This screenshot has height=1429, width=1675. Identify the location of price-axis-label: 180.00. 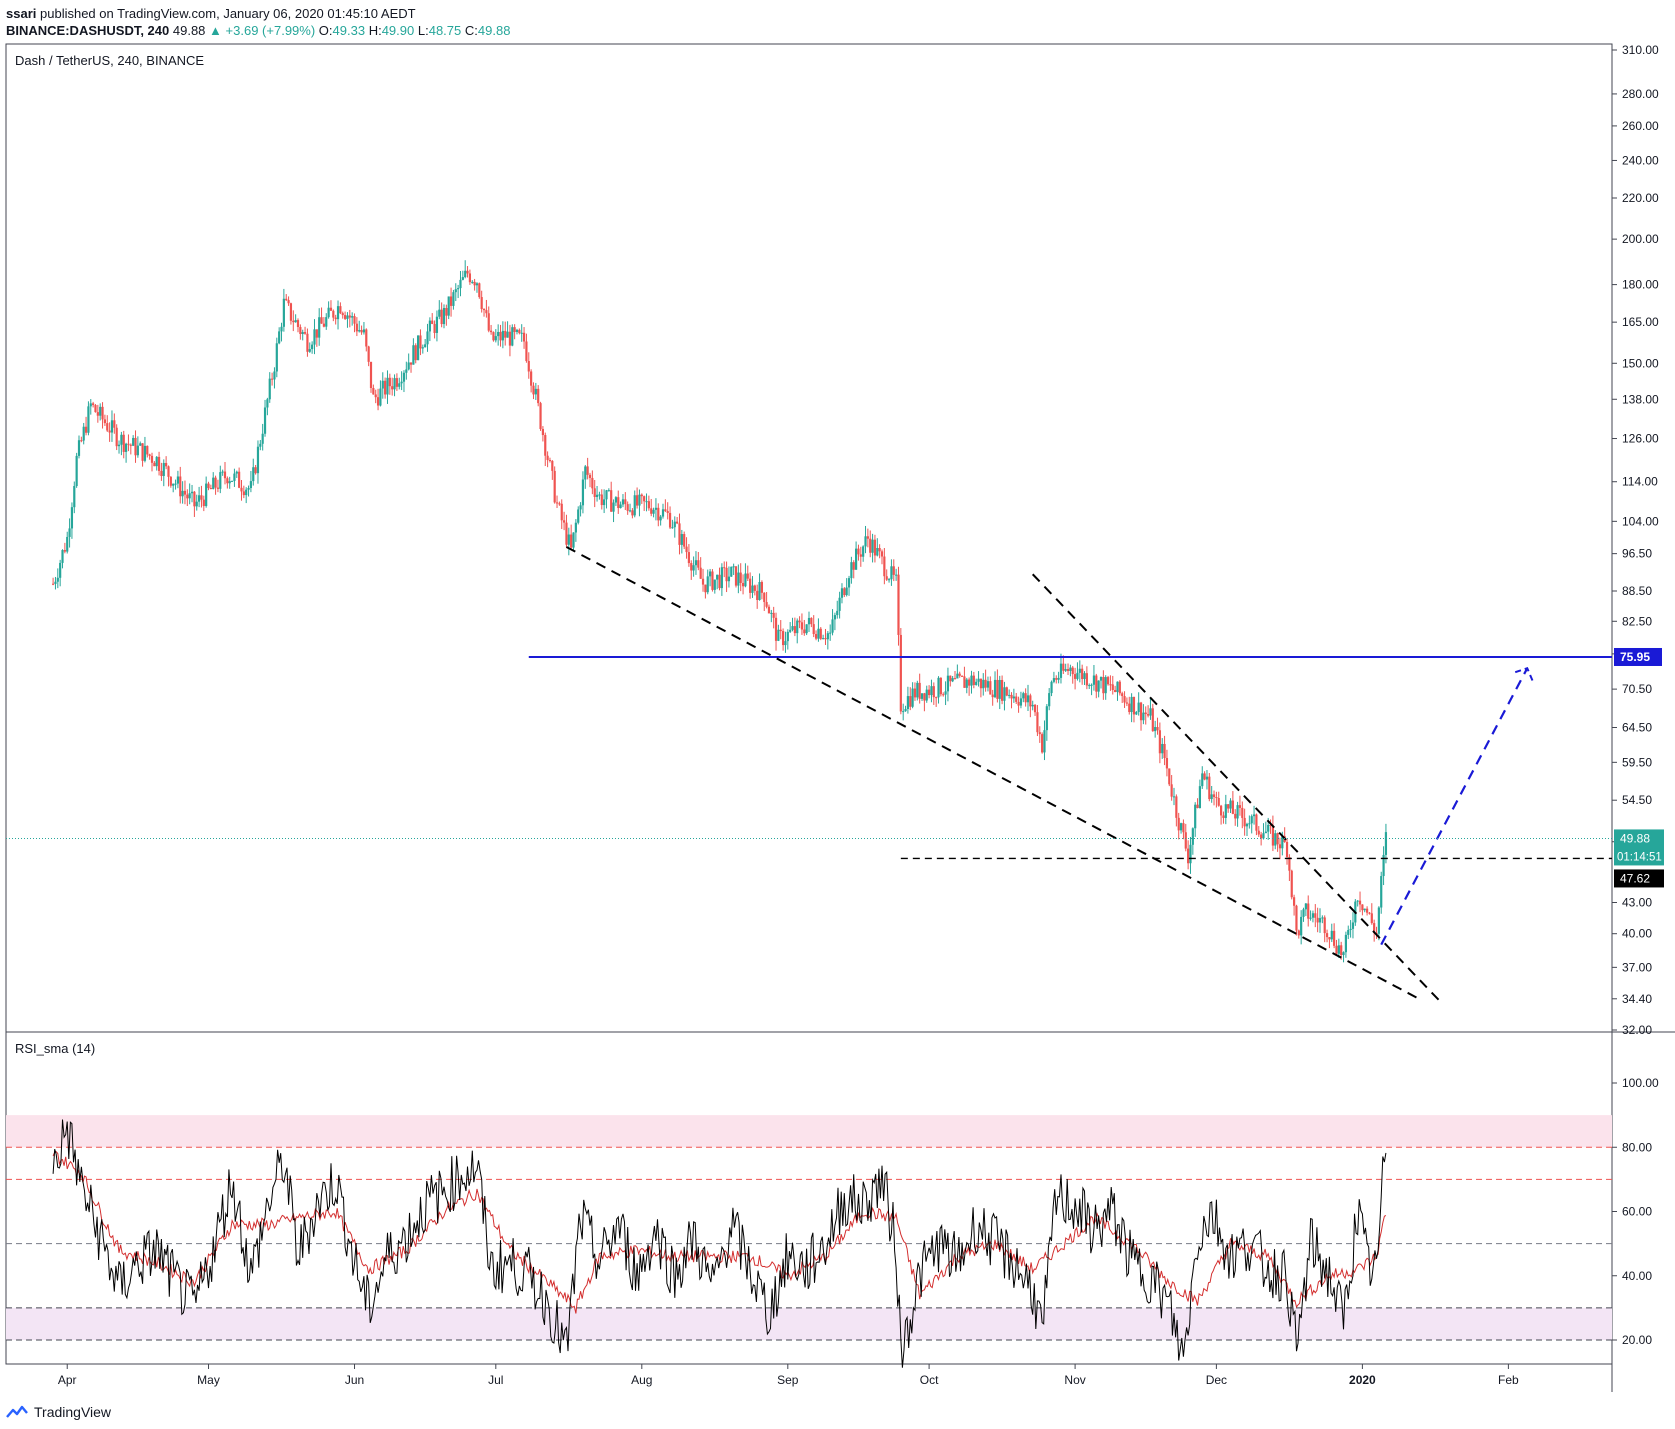
(1640, 285).